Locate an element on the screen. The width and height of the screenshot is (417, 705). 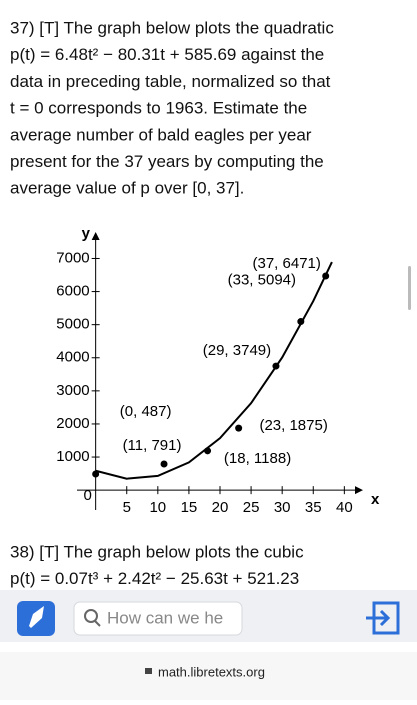
exit-arrow is located at coordinates (378, 618).